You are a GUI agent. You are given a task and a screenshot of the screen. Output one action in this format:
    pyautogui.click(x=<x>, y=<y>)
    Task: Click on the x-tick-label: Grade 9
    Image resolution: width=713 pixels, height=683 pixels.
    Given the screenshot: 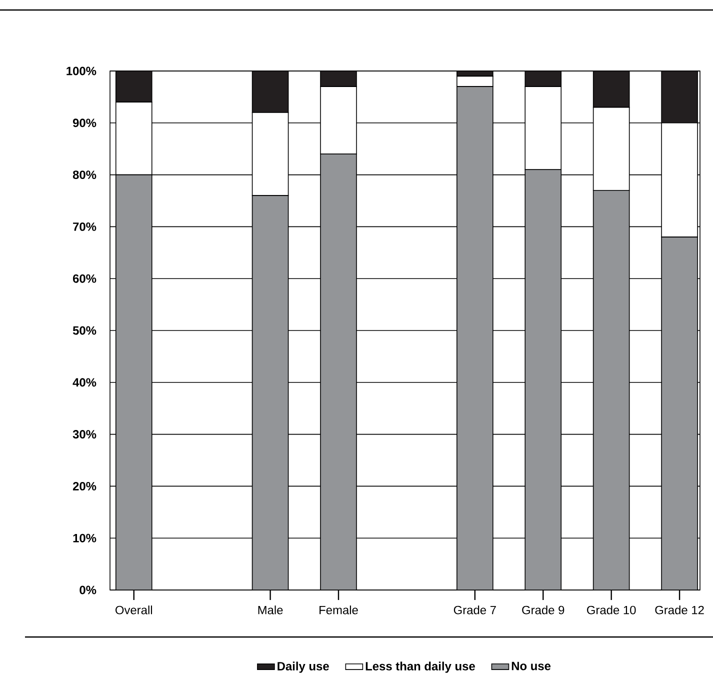 What is the action you would take?
    pyautogui.click(x=543, y=610)
    